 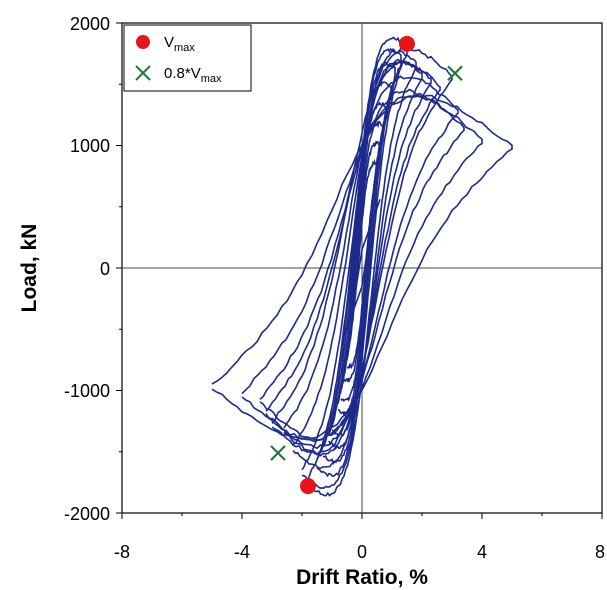 I want to click on legend-vmax08-label: 0.8*Vmax, so click(x=193, y=75).